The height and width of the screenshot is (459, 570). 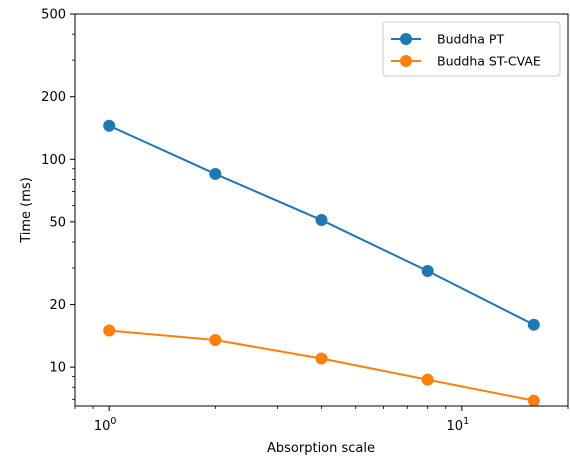 What do you see at coordinates (53, 97) in the screenshot?
I see `y-tick-label: 200` at bounding box center [53, 97].